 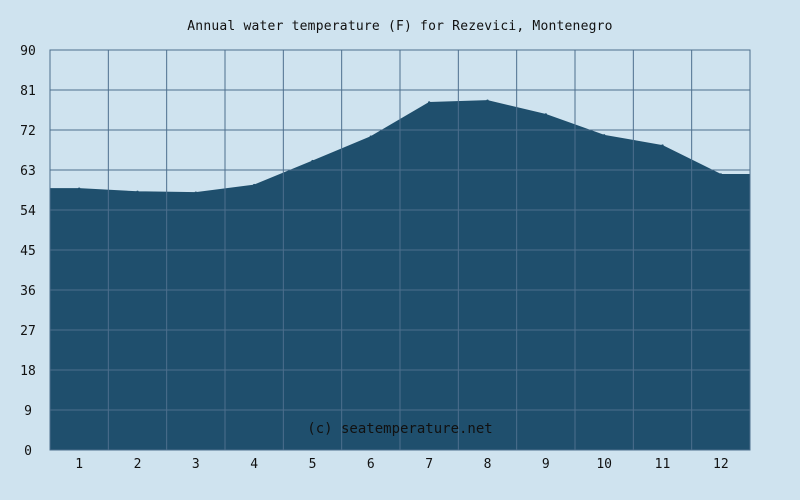 What do you see at coordinates (28, 331) in the screenshot?
I see `y-tick-label-3: 27` at bounding box center [28, 331].